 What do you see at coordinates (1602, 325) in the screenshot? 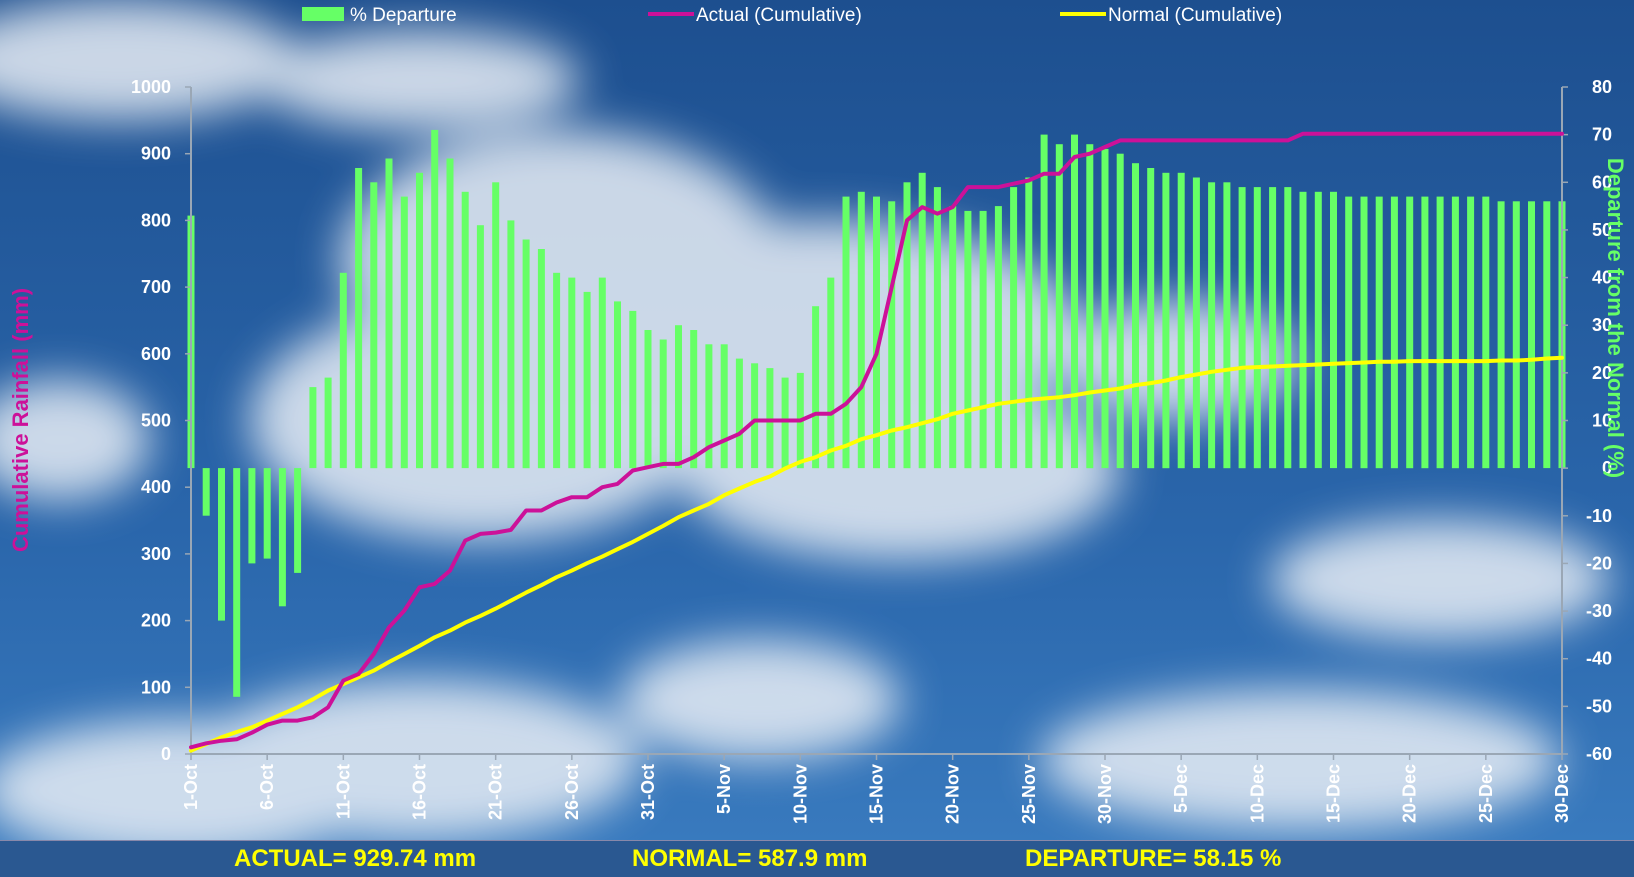
I see `y-right-tick-label: 30` at bounding box center [1602, 325].